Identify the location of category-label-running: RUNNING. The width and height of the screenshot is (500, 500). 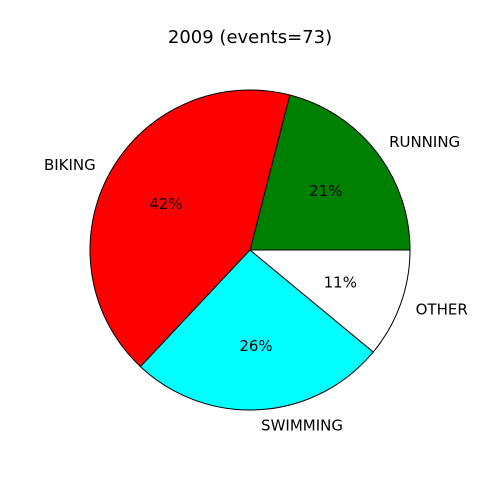
(424, 142).